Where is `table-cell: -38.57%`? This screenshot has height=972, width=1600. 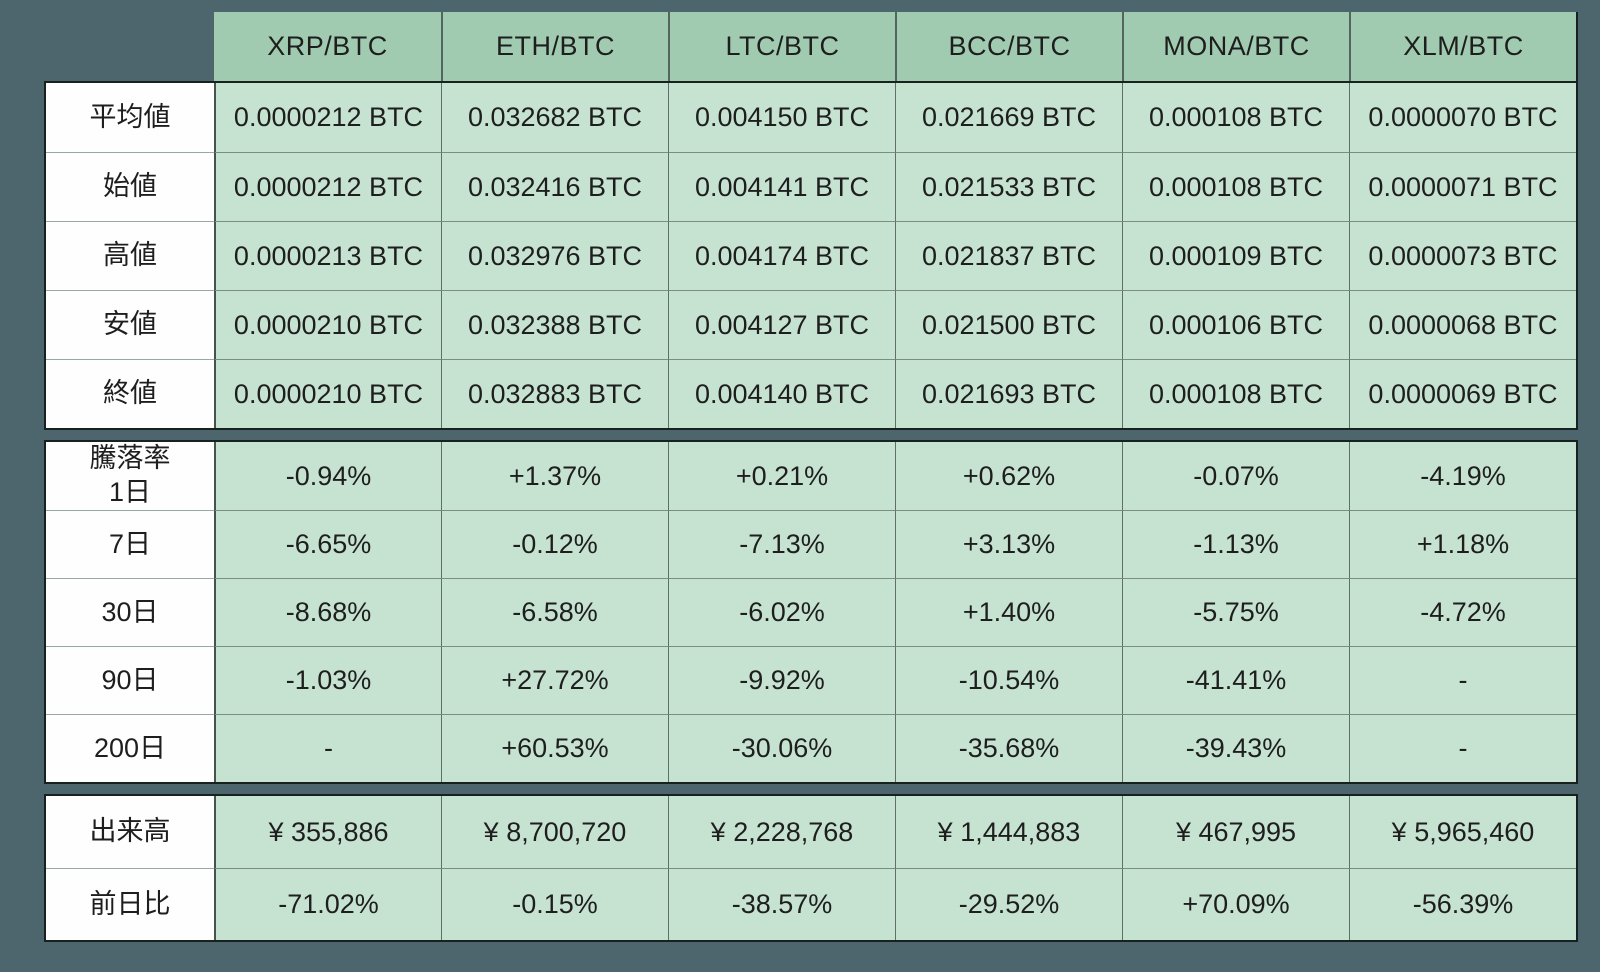
table-cell: -38.57% is located at coordinates (781, 904).